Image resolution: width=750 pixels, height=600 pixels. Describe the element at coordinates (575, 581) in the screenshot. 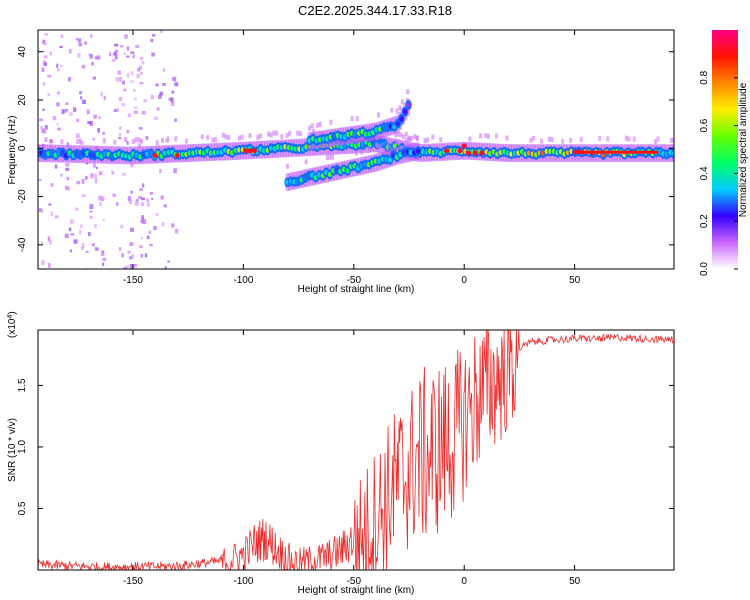

I see `x-tick-label: 50` at that location.